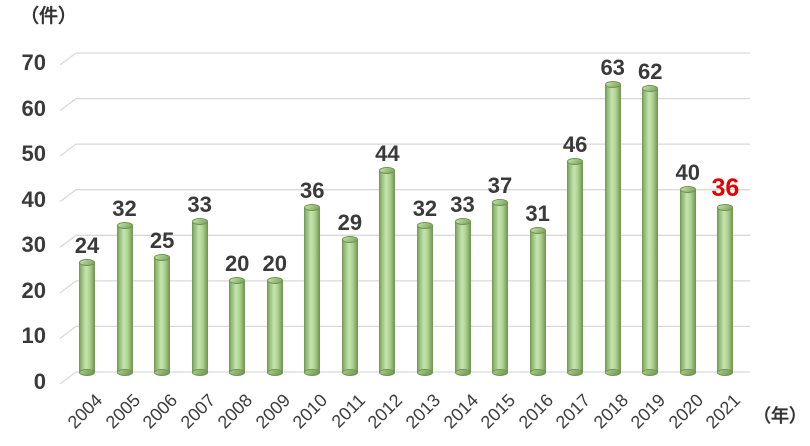  I want to click on y-tick-label: 20, so click(33, 290).